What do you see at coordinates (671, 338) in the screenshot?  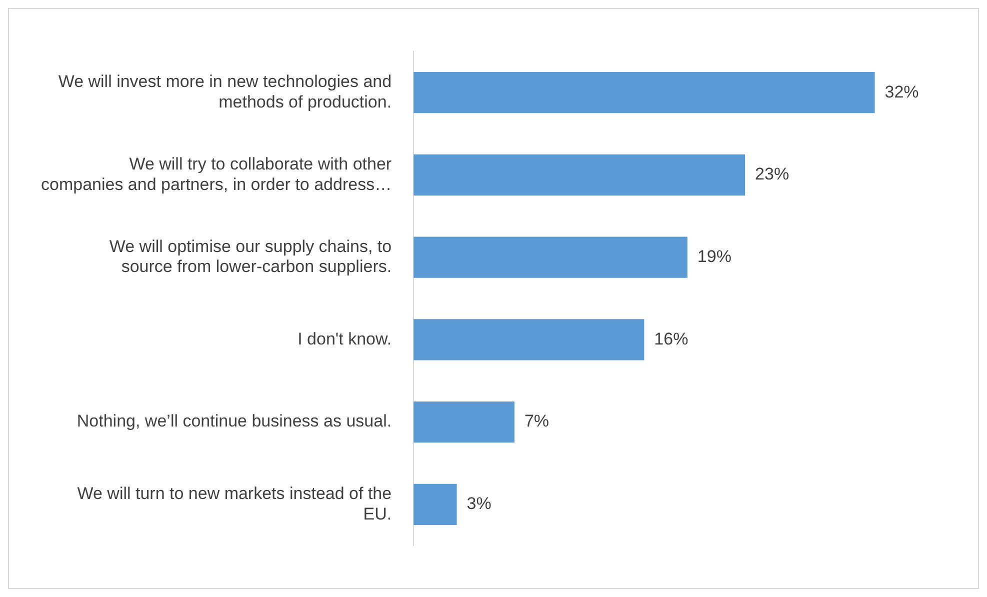 I see `data-label: 16%` at bounding box center [671, 338].